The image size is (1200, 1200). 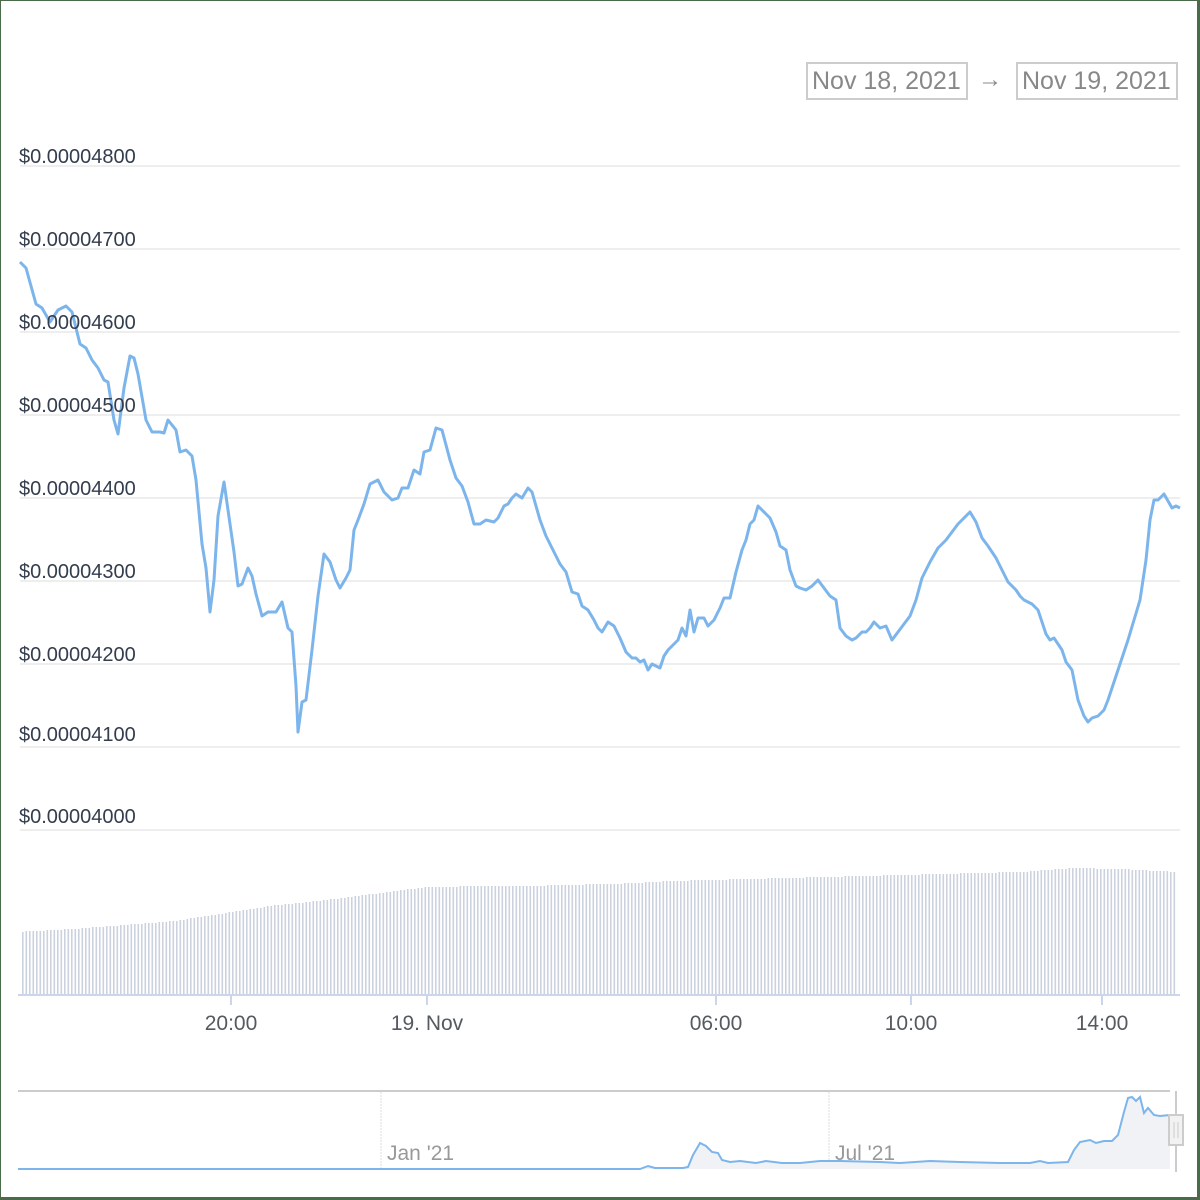 What do you see at coordinates (77, 655) in the screenshot?
I see `y-axis-label: $0.00004200` at bounding box center [77, 655].